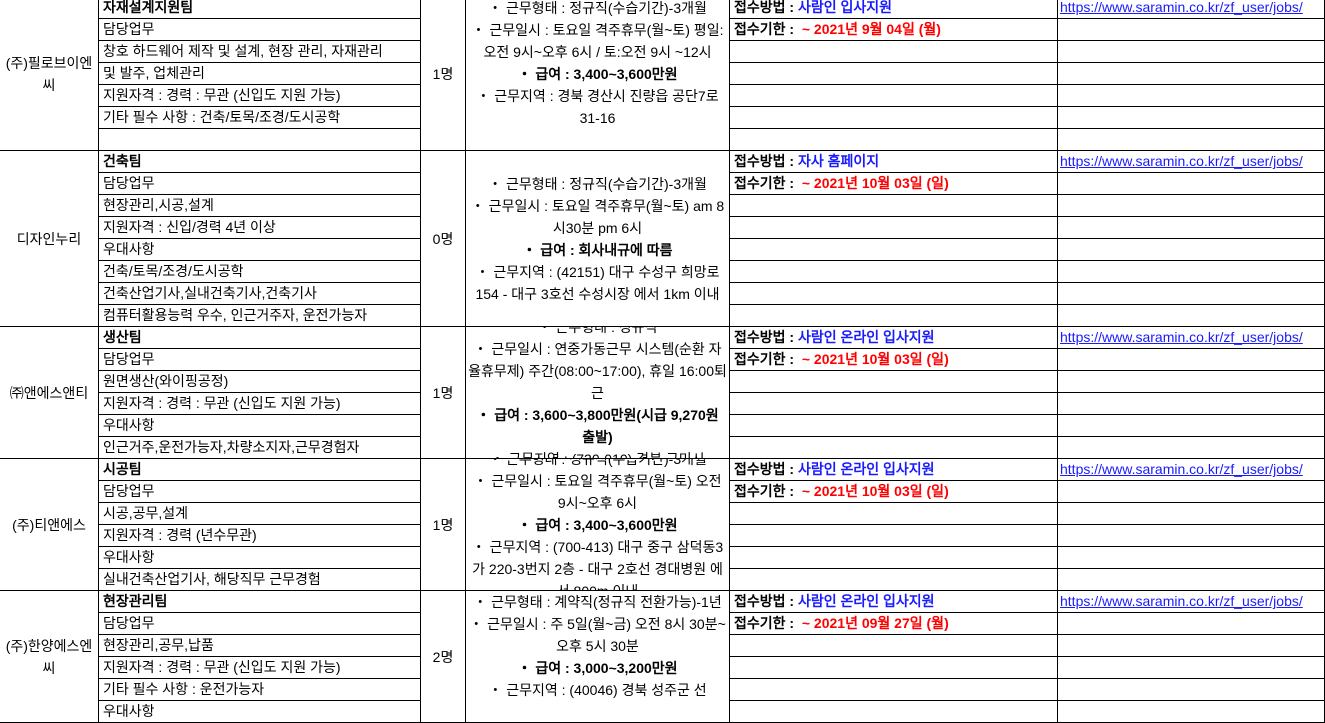 The width and height of the screenshot is (1325, 723). What do you see at coordinates (871, 29) in the screenshot?
I see `deadline-value: ~ 2021년 9월 04일 (월)` at bounding box center [871, 29].